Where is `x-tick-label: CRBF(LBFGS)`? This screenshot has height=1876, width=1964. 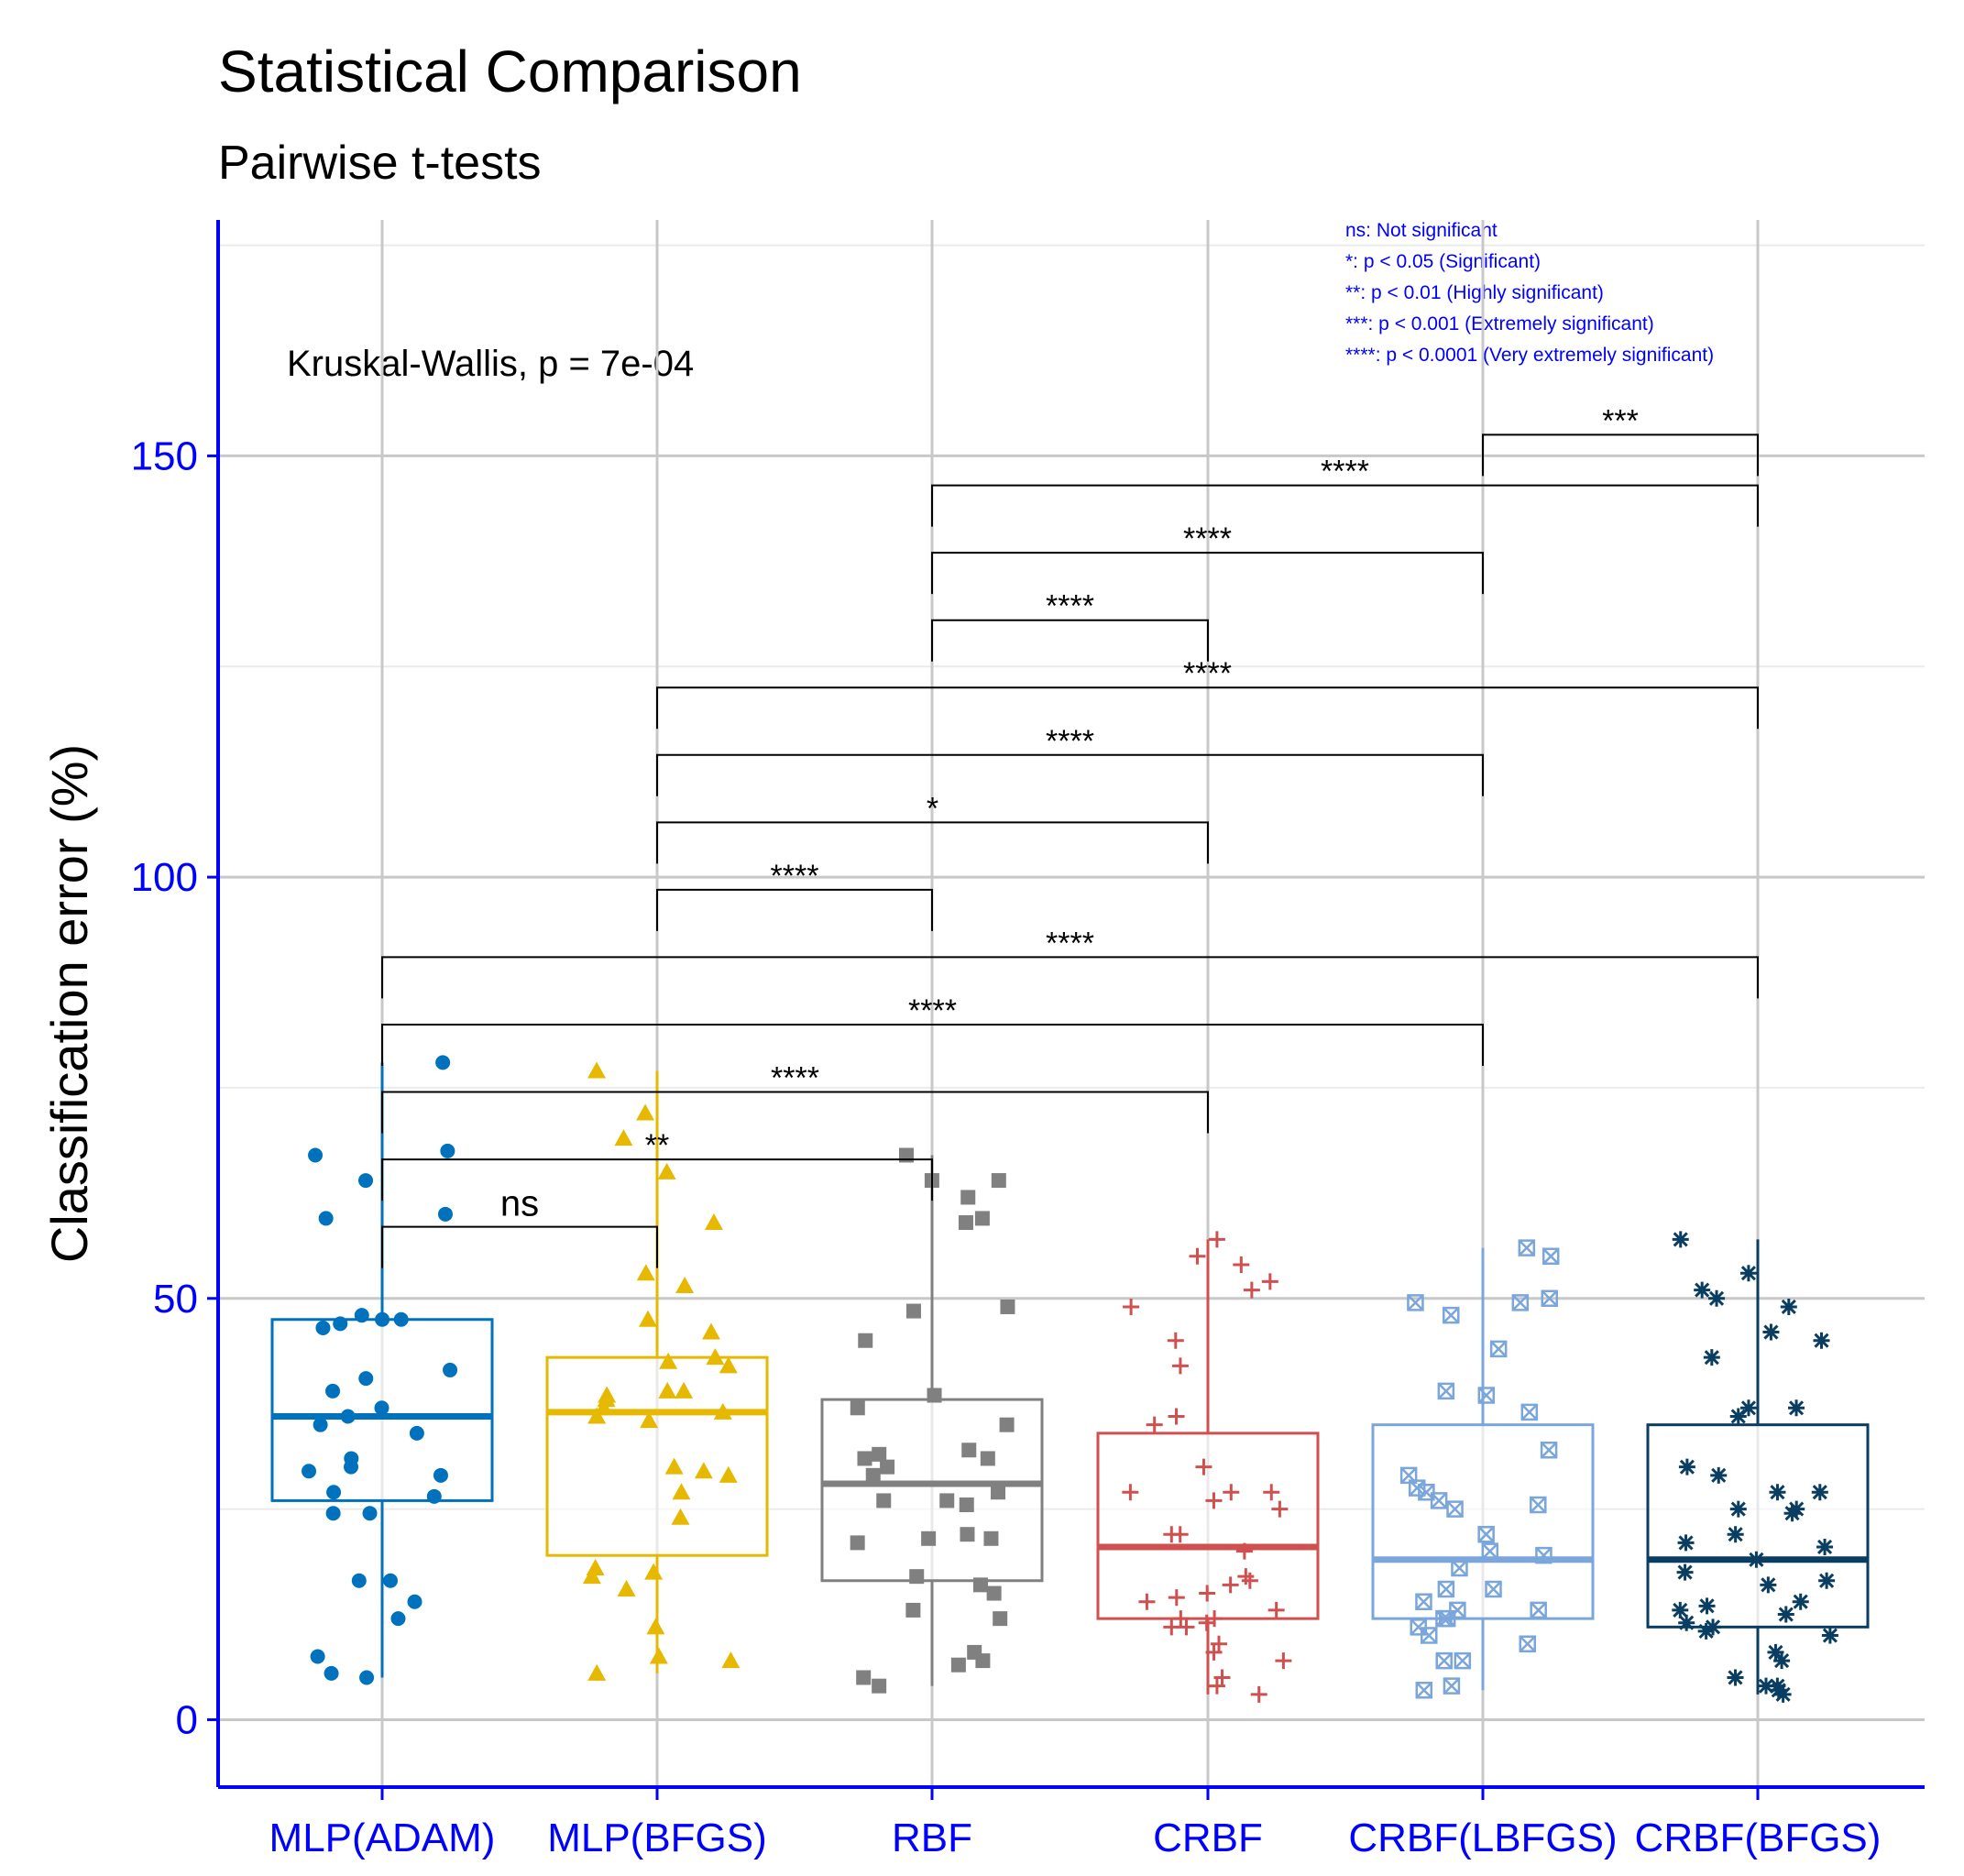 x-tick-label: CRBF(LBFGS) is located at coordinates (1482, 1838).